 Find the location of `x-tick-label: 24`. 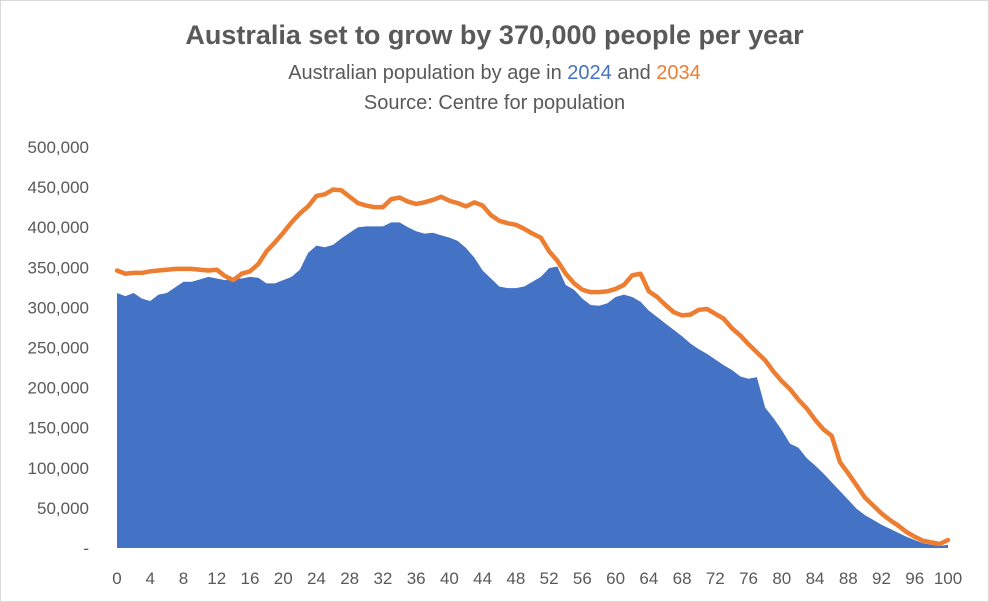

x-tick-label: 24 is located at coordinates (316, 578).